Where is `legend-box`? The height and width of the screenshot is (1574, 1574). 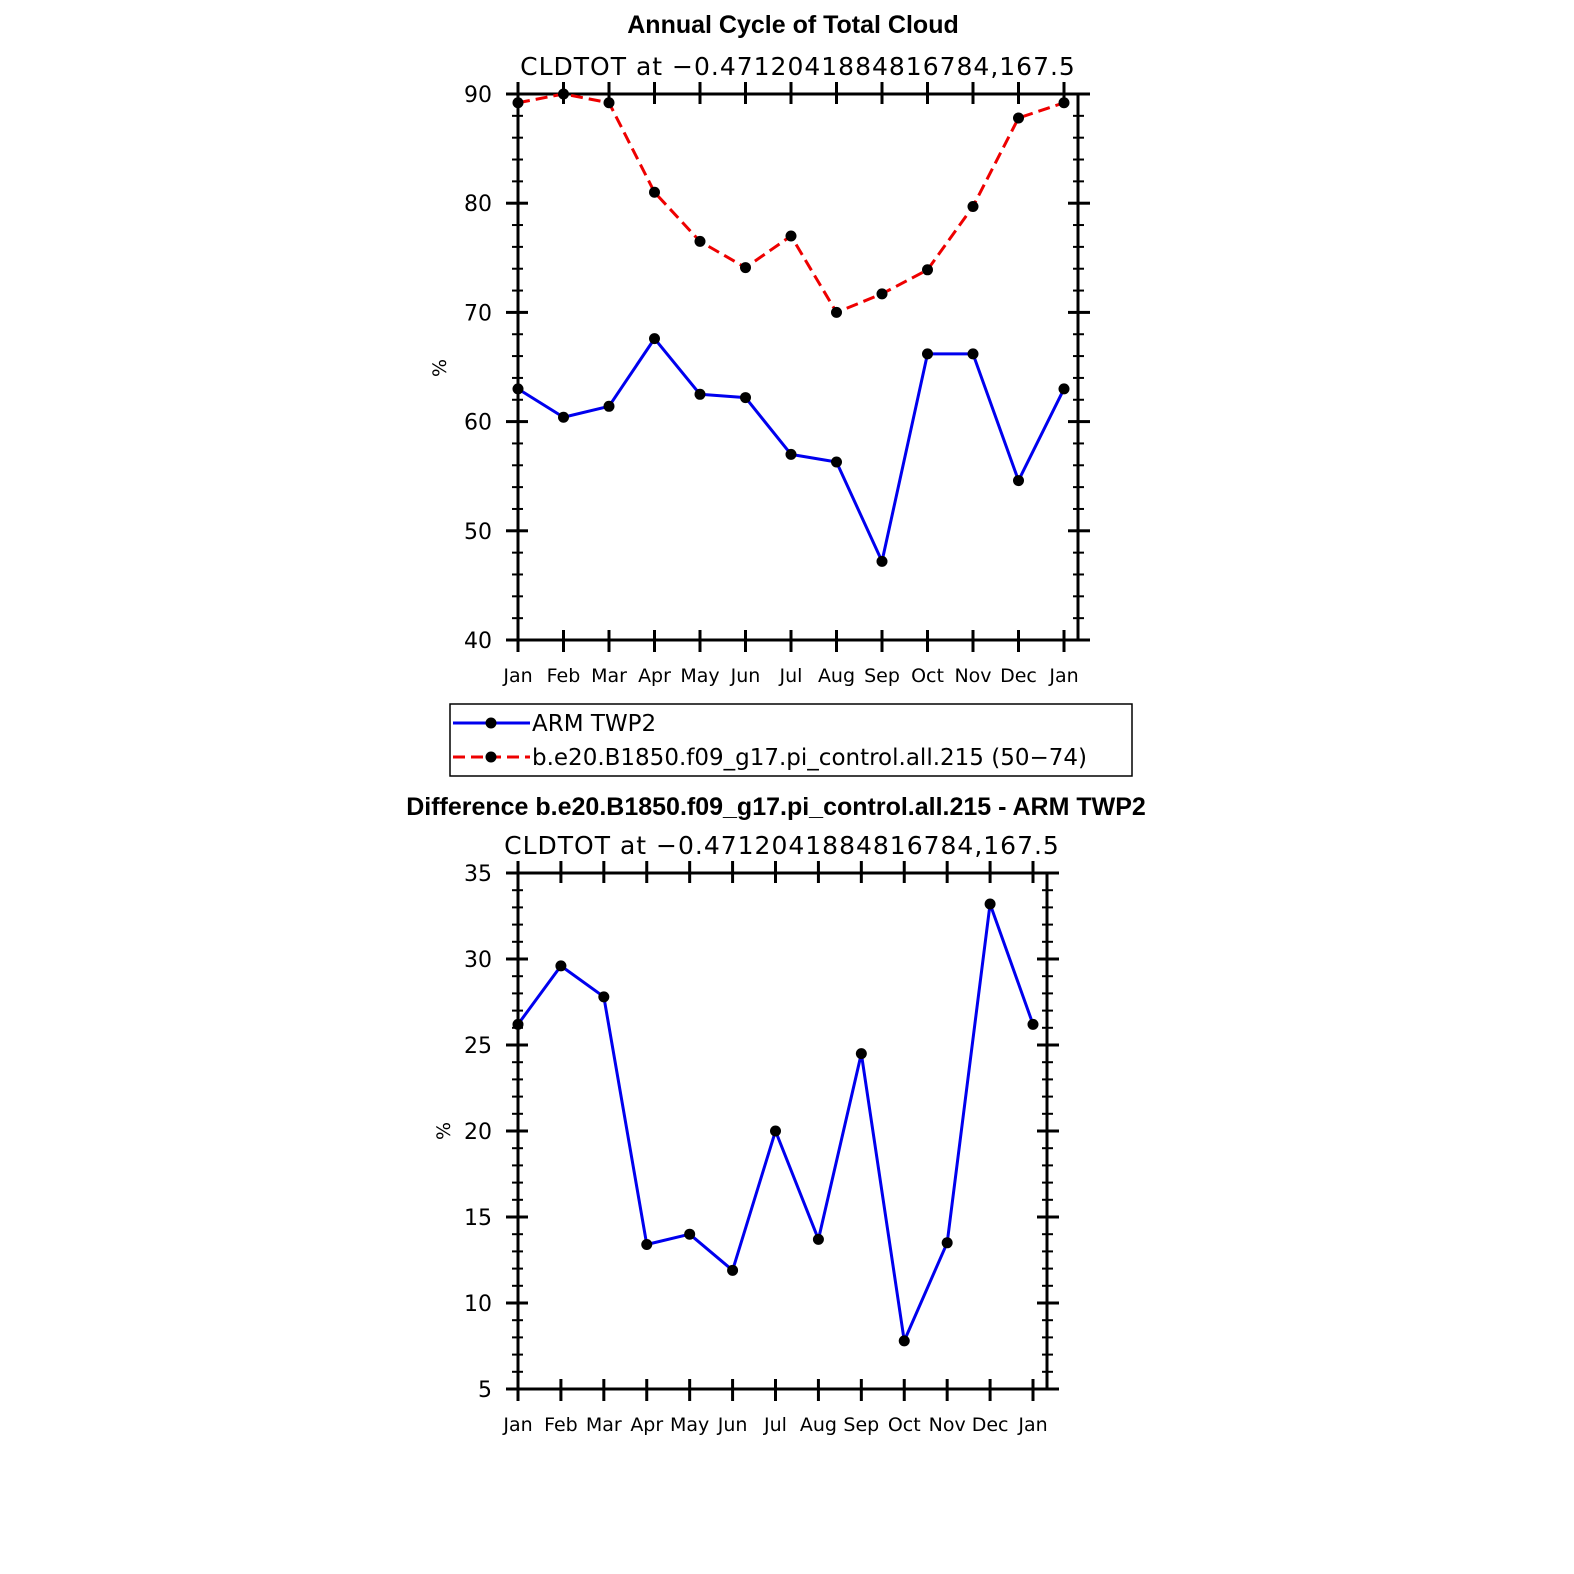
legend-box is located at coordinates (791, 740).